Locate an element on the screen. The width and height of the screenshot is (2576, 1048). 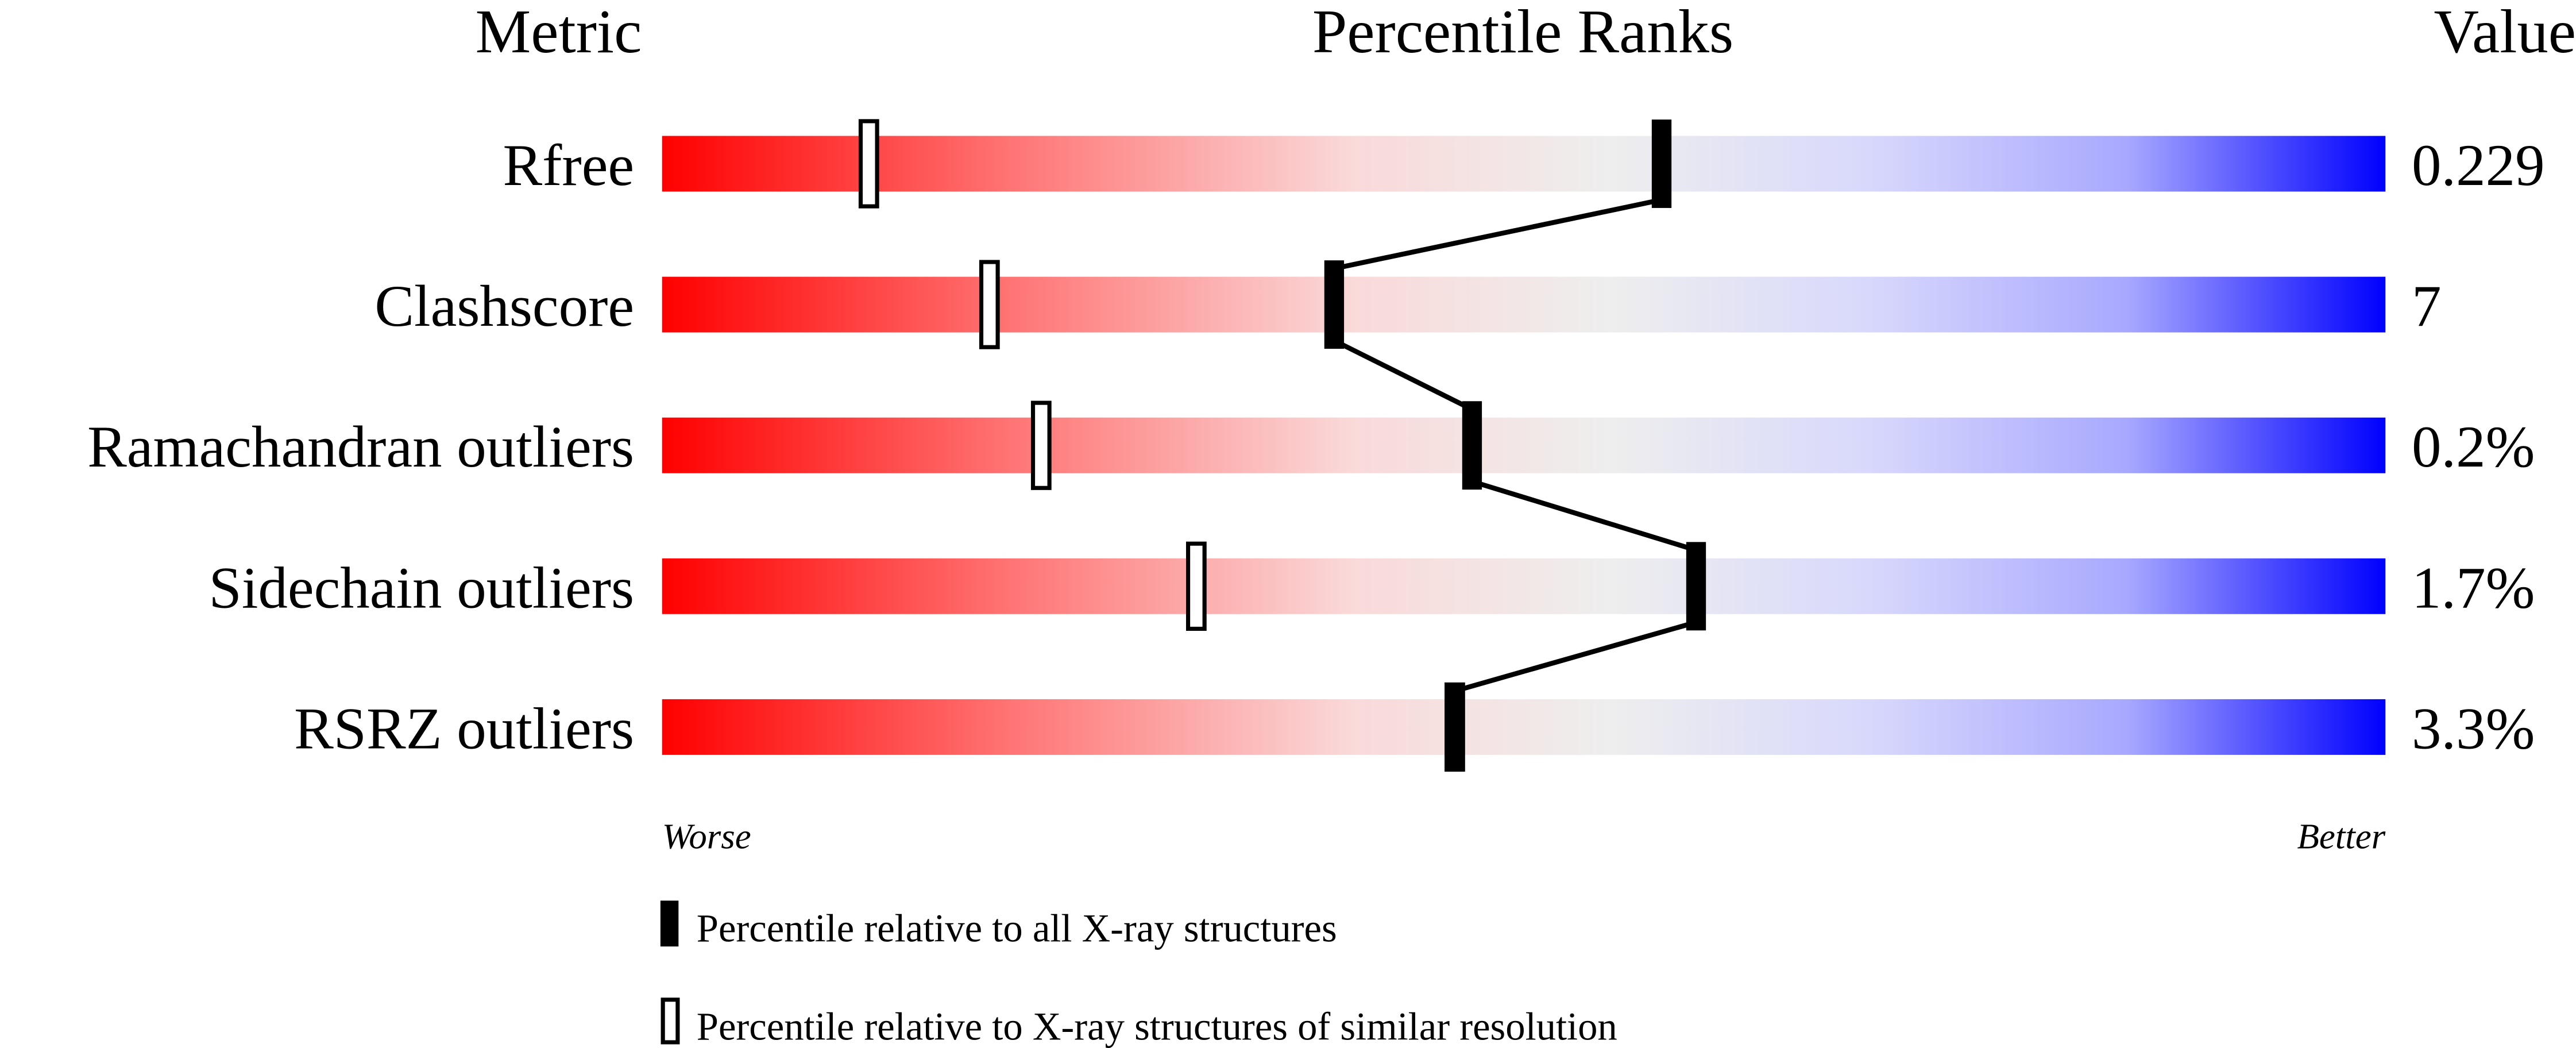
metric-value: 7 is located at coordinates (2426, 306).